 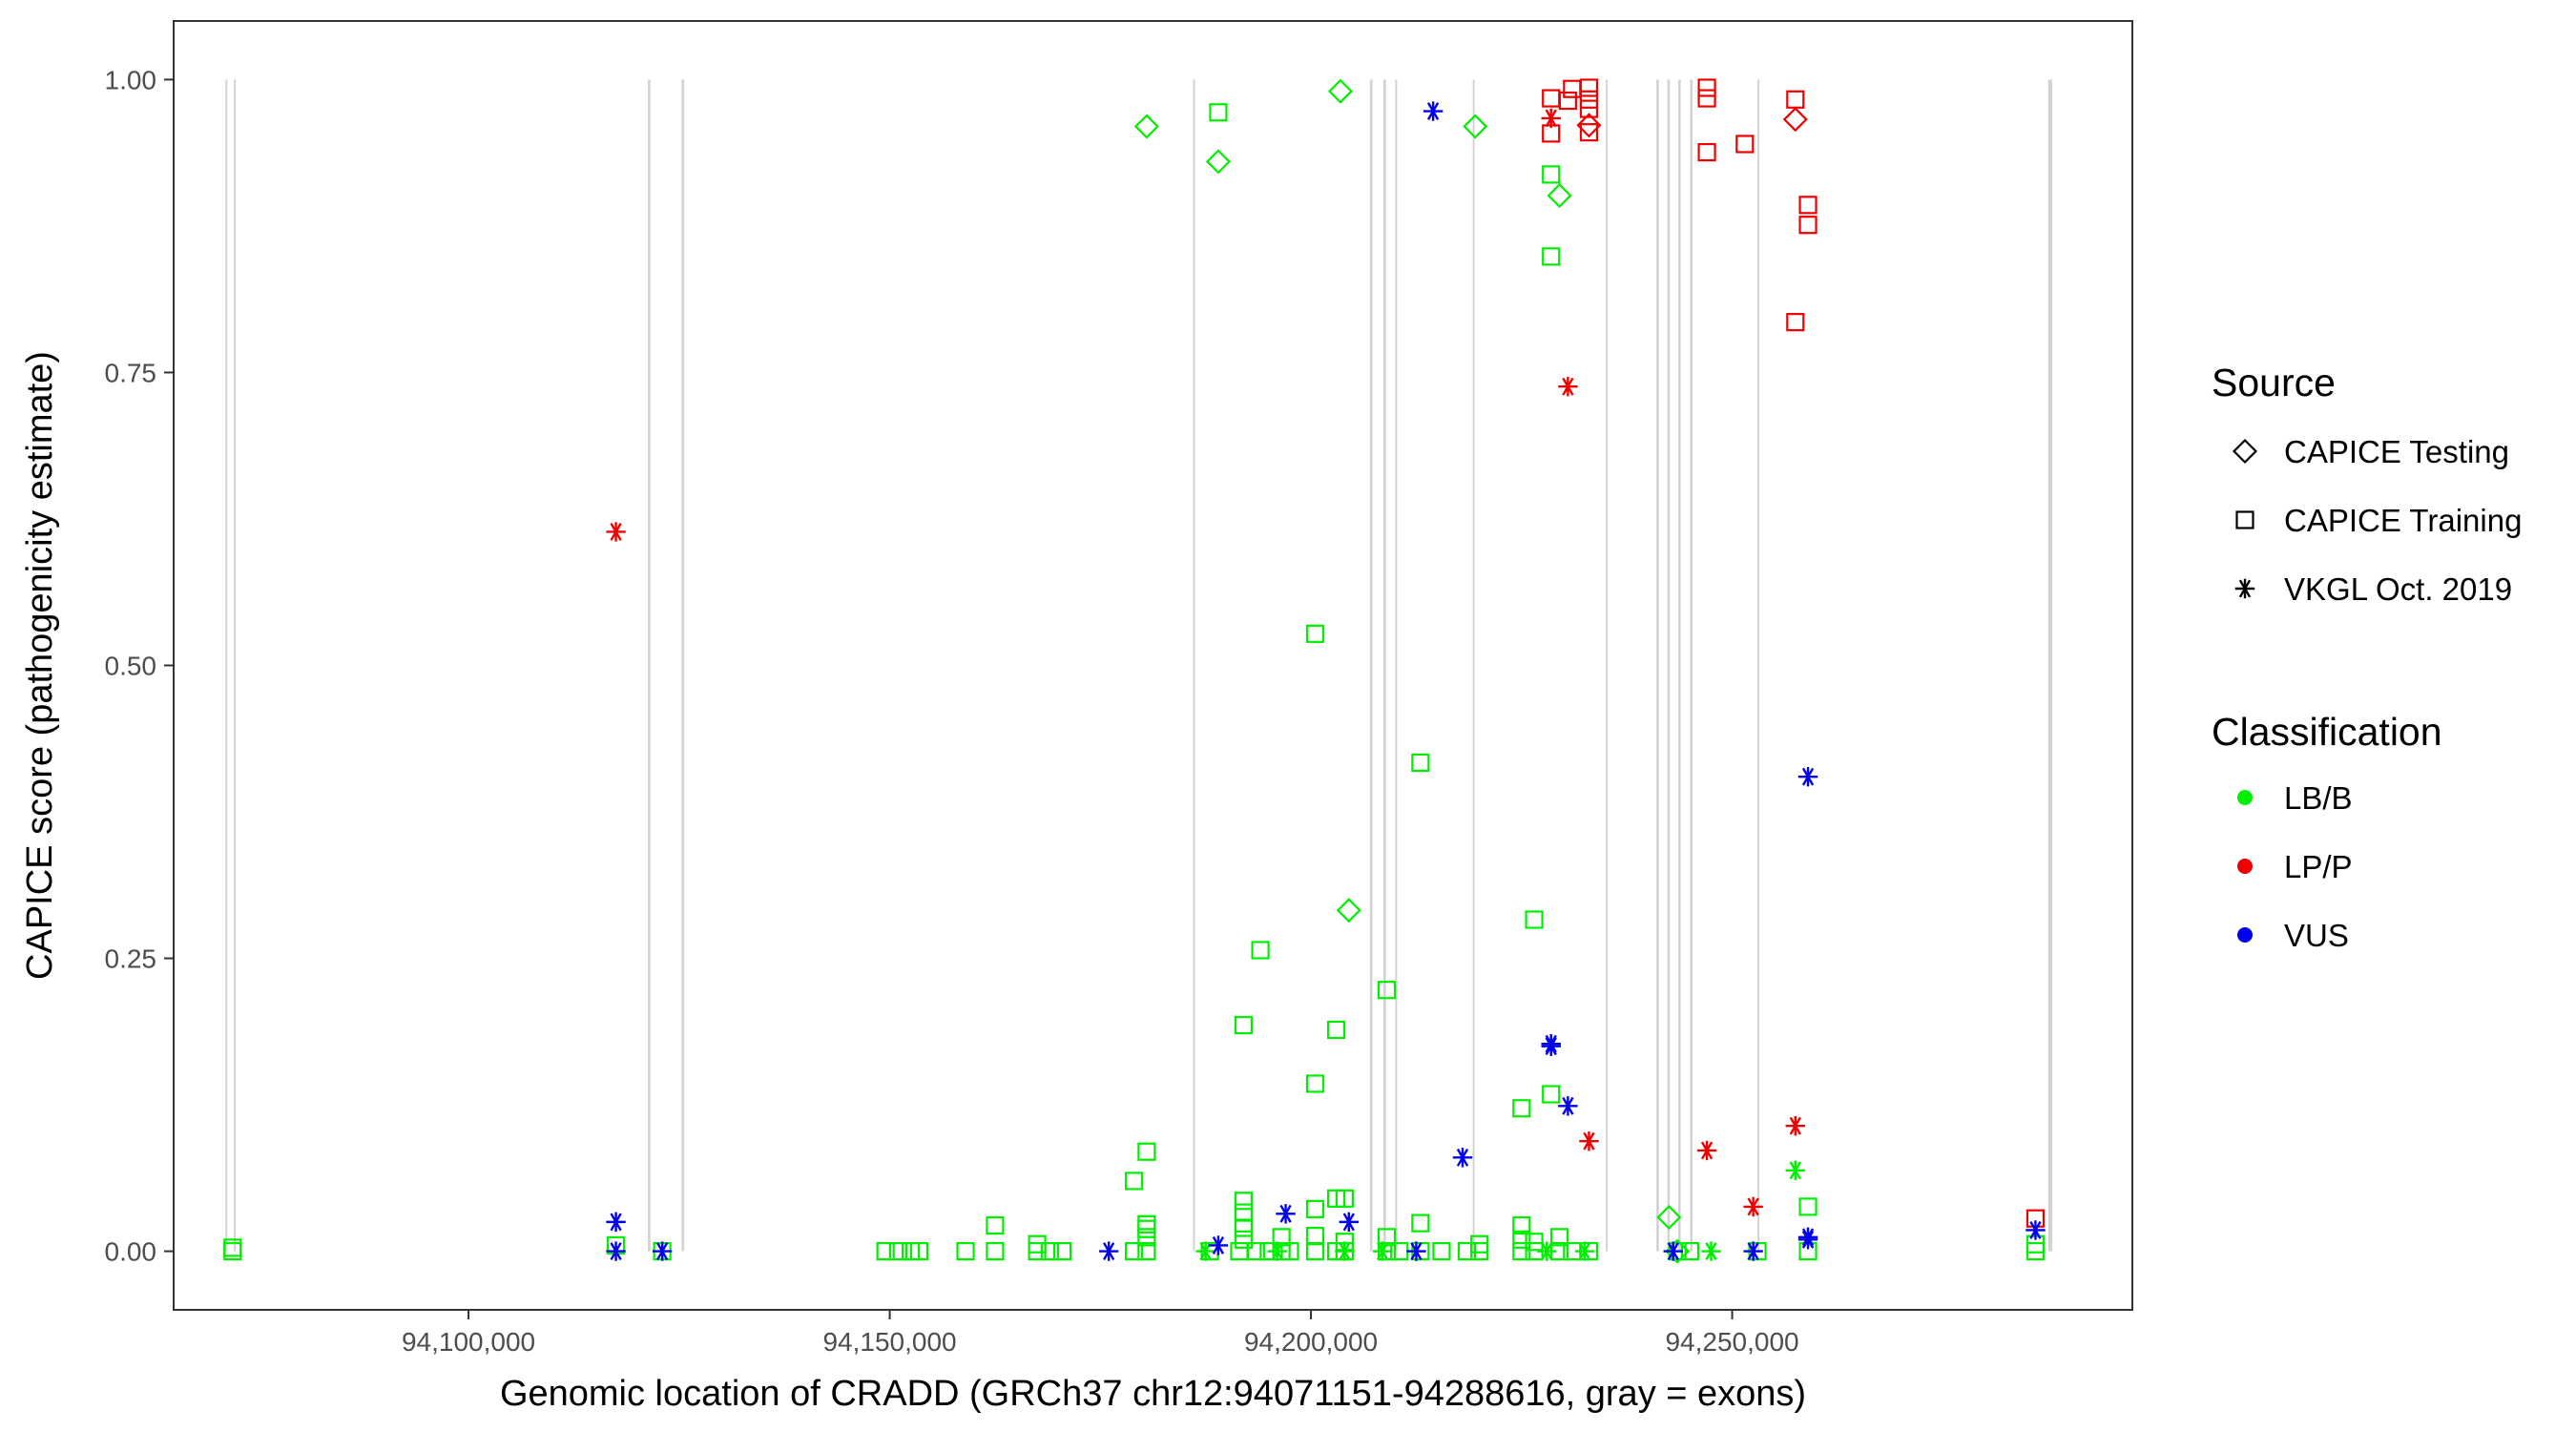 What do you see at coordinates (2274, 382) in the screenshot?
I see `legend-source-title: Source` at bounding box center [2274, 382].